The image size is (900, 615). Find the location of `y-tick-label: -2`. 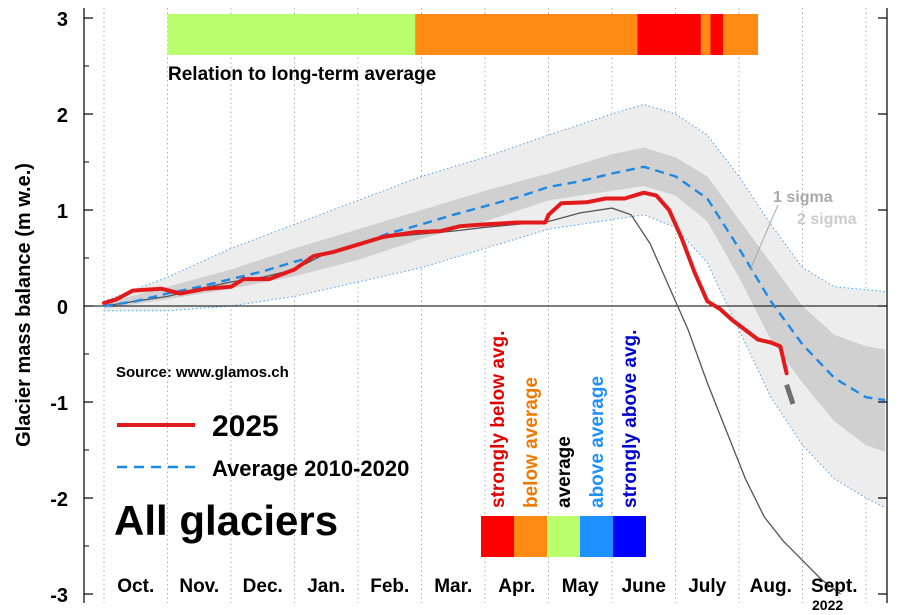

y-tick-label: -2 is located at coordinates (59, 500).